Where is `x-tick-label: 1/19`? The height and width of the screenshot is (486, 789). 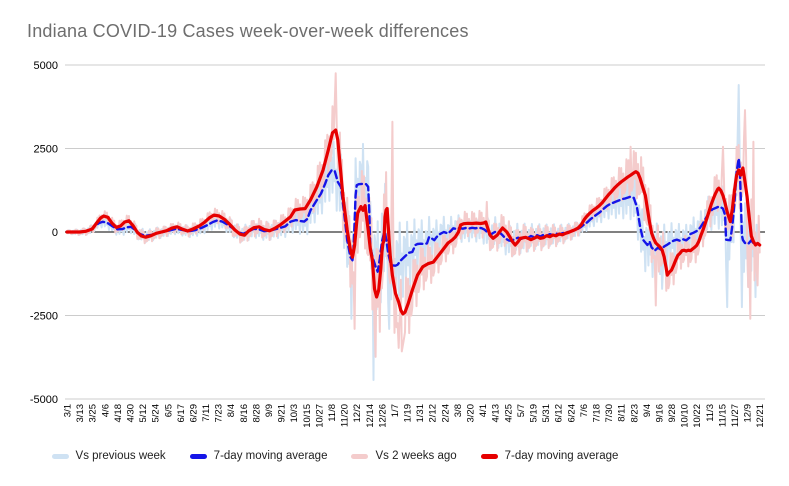
x-tick-label: 1/19 is located at coordinates (408, 413).